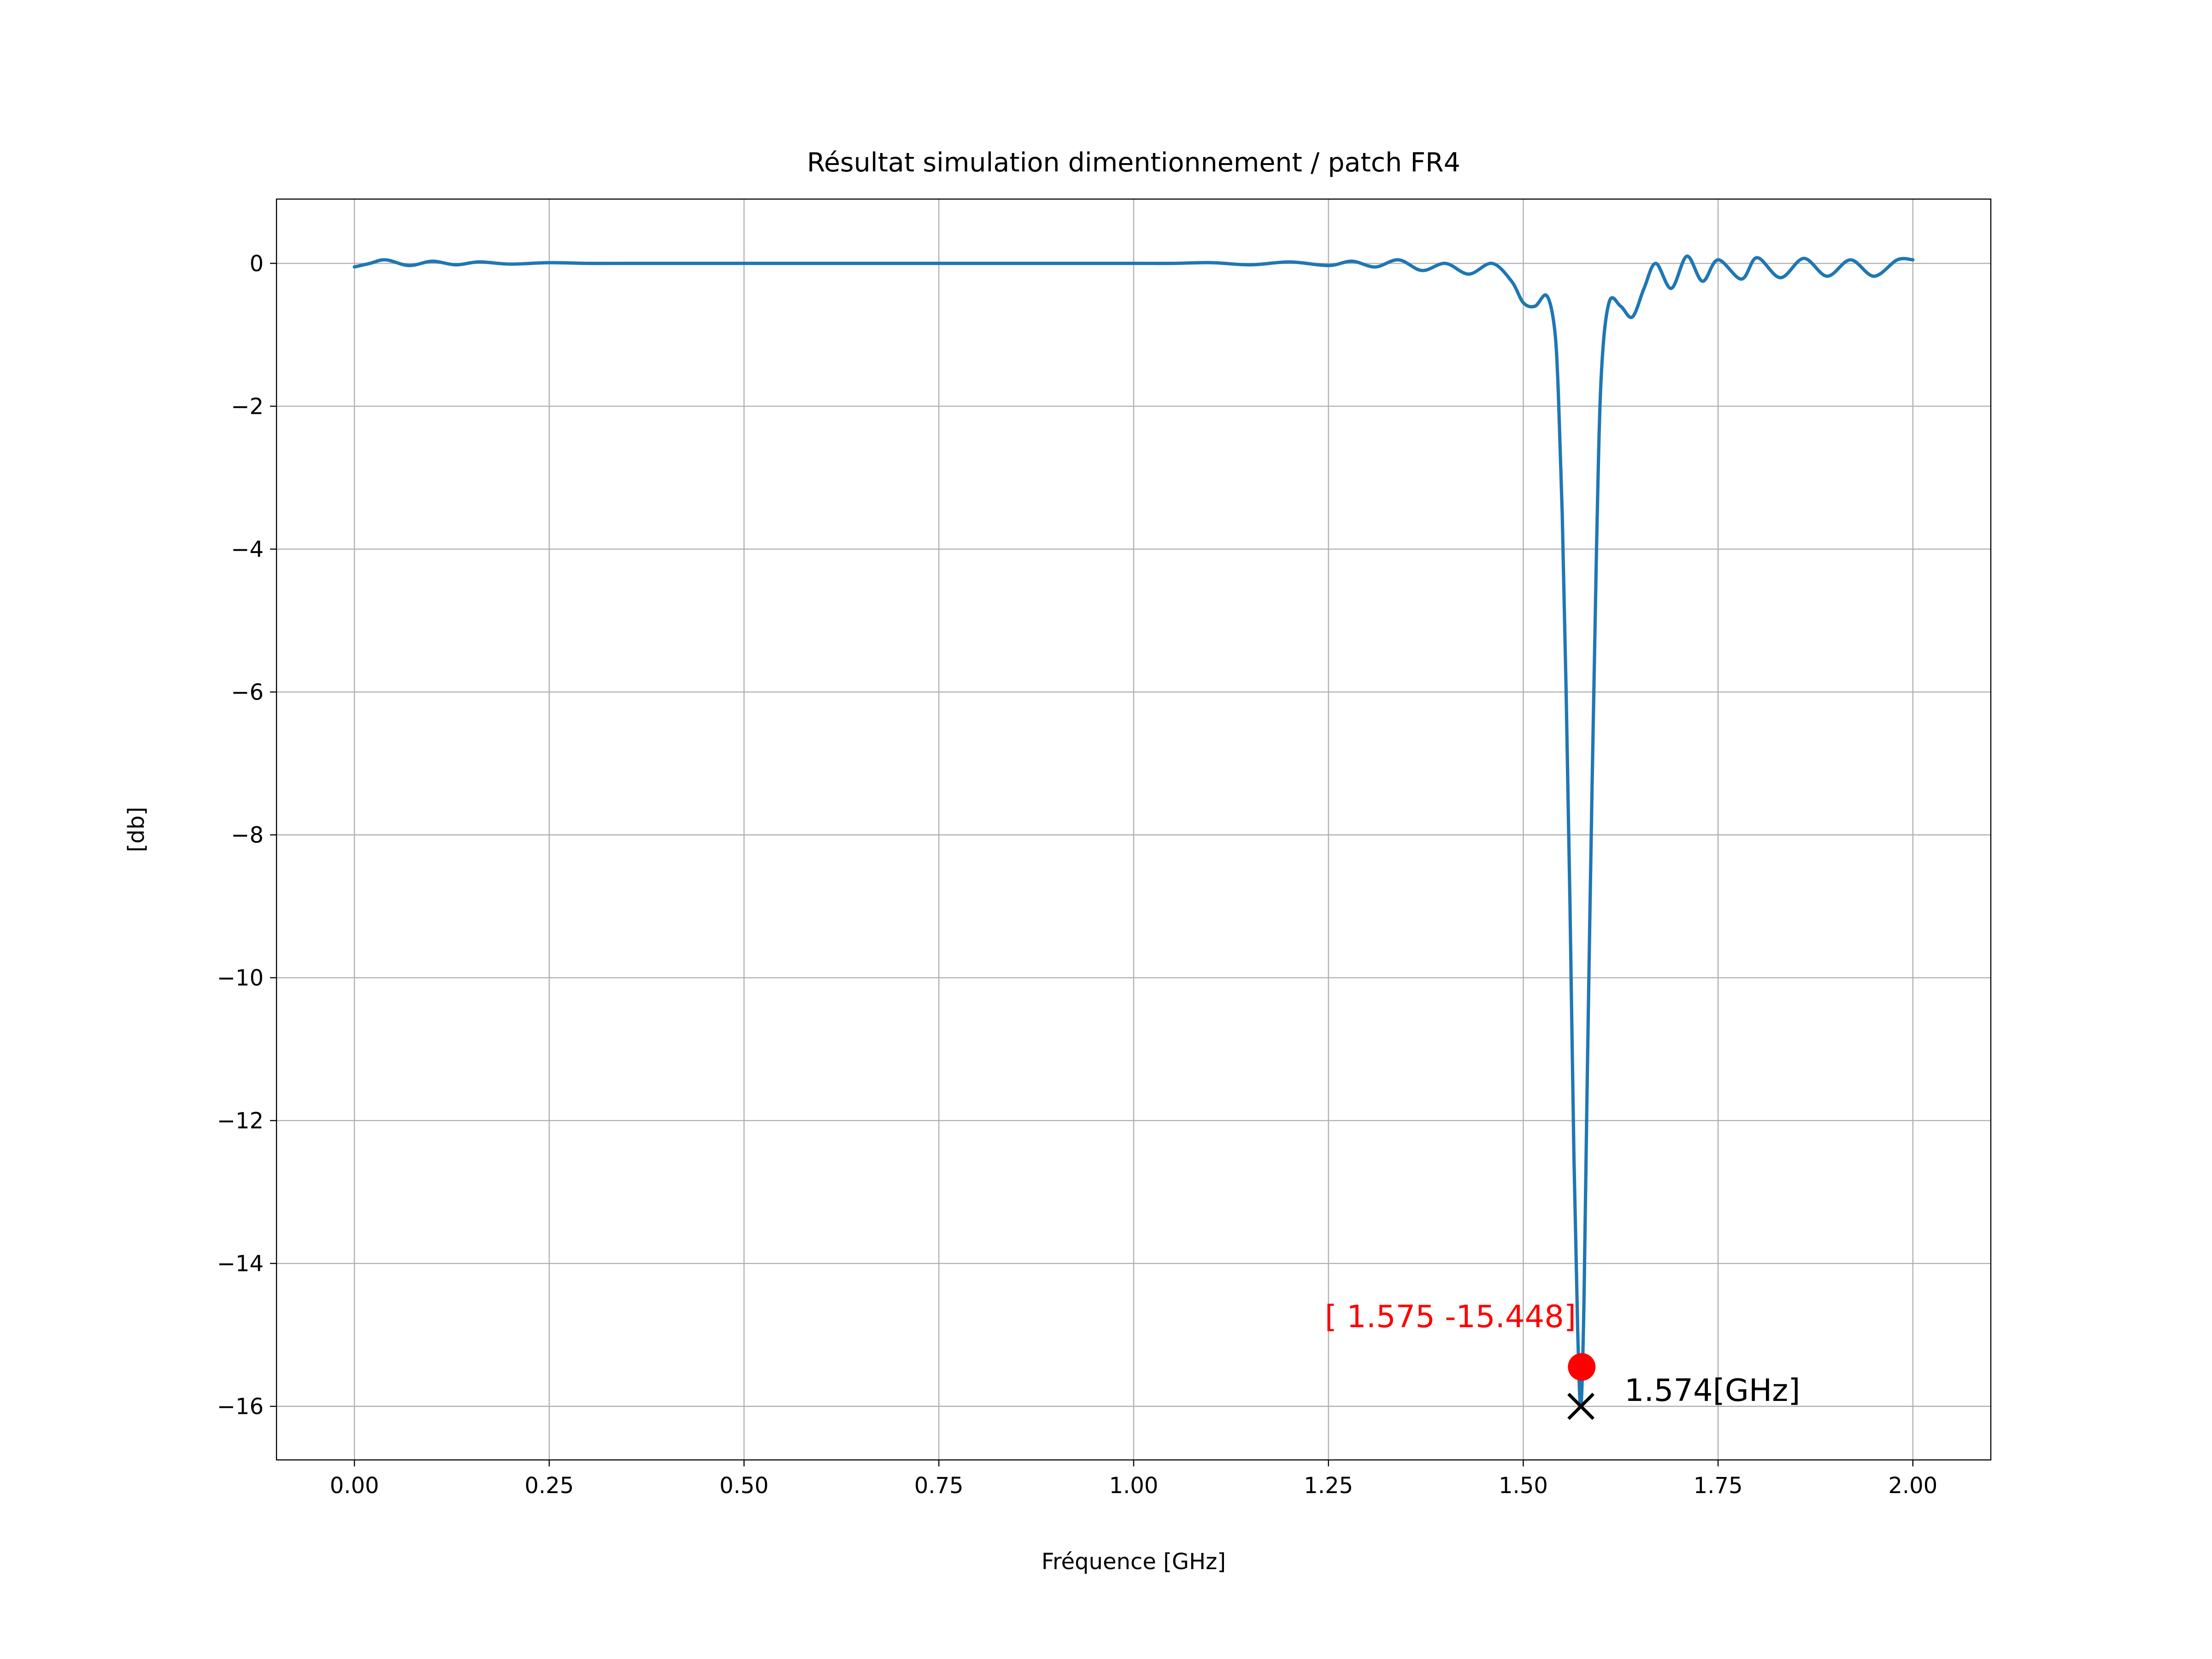 This screenshot has height=1659, width=2212. Describe the element at coordinates (939, 1486) in the screenshot. I see `x-tick-label: 0.75` at that location.